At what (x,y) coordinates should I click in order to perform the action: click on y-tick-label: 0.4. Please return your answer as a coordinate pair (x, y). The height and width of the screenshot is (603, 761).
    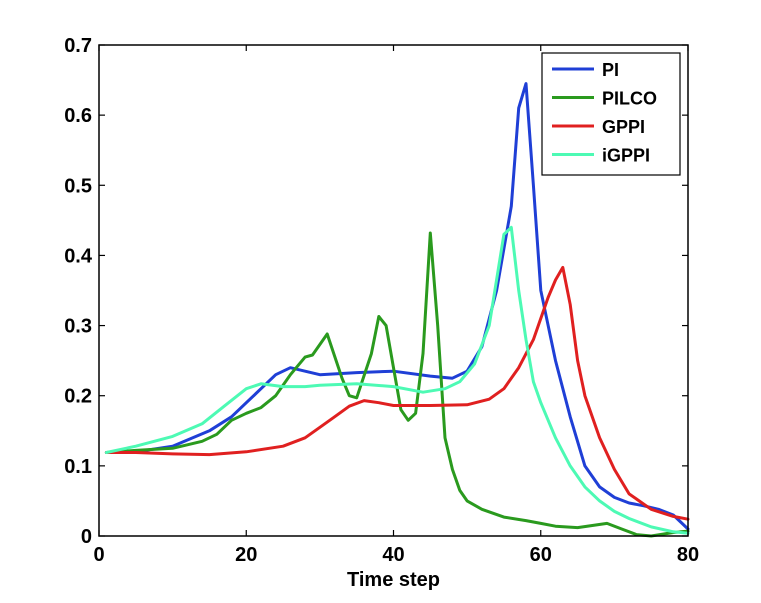
    Looking at the image, I should click on (78, 256).